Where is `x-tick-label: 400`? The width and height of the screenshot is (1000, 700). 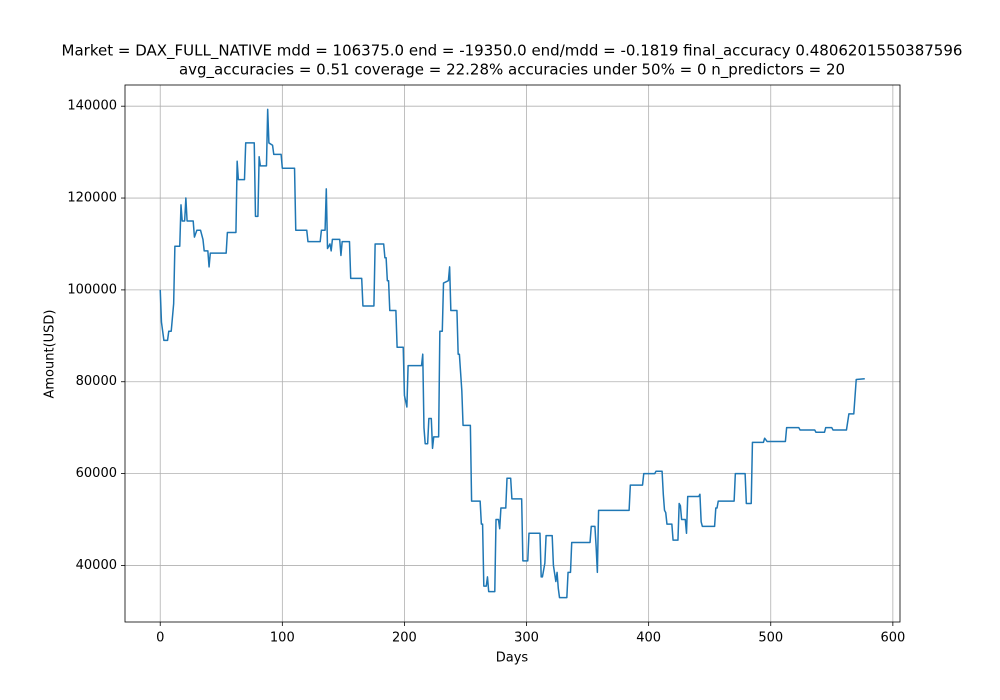 x-tick-label: 400 is located at coordinates (648, 638).